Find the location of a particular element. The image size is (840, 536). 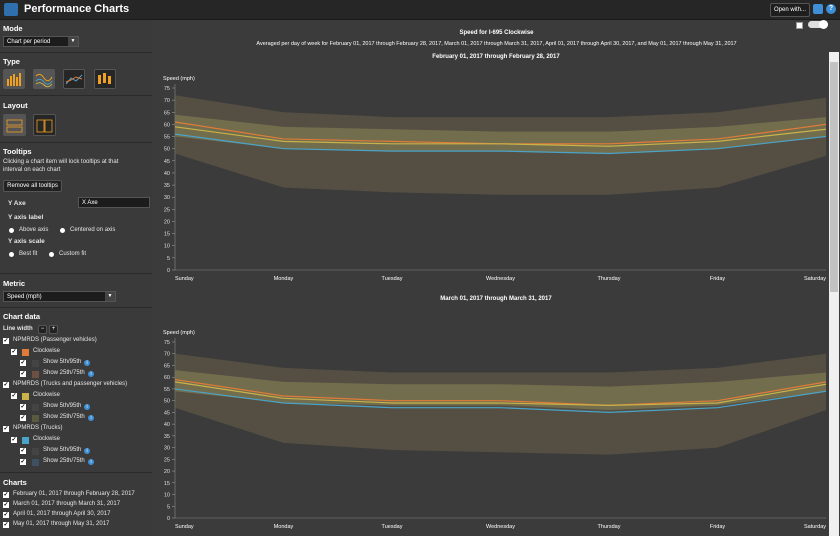

bar-chart-type-button is located at coordinates (14, 79).